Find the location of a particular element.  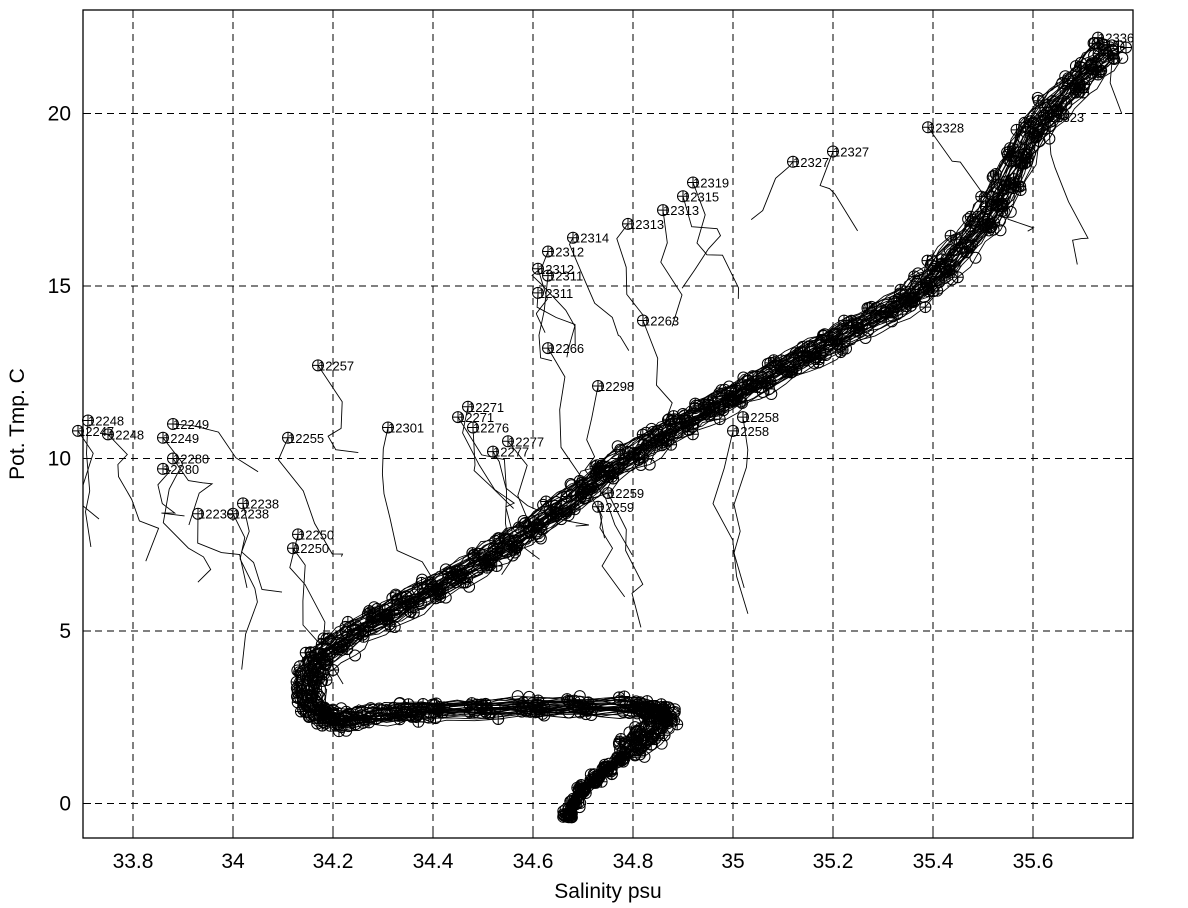

y-tick-label: 20 is located at coordinates (59, 114).